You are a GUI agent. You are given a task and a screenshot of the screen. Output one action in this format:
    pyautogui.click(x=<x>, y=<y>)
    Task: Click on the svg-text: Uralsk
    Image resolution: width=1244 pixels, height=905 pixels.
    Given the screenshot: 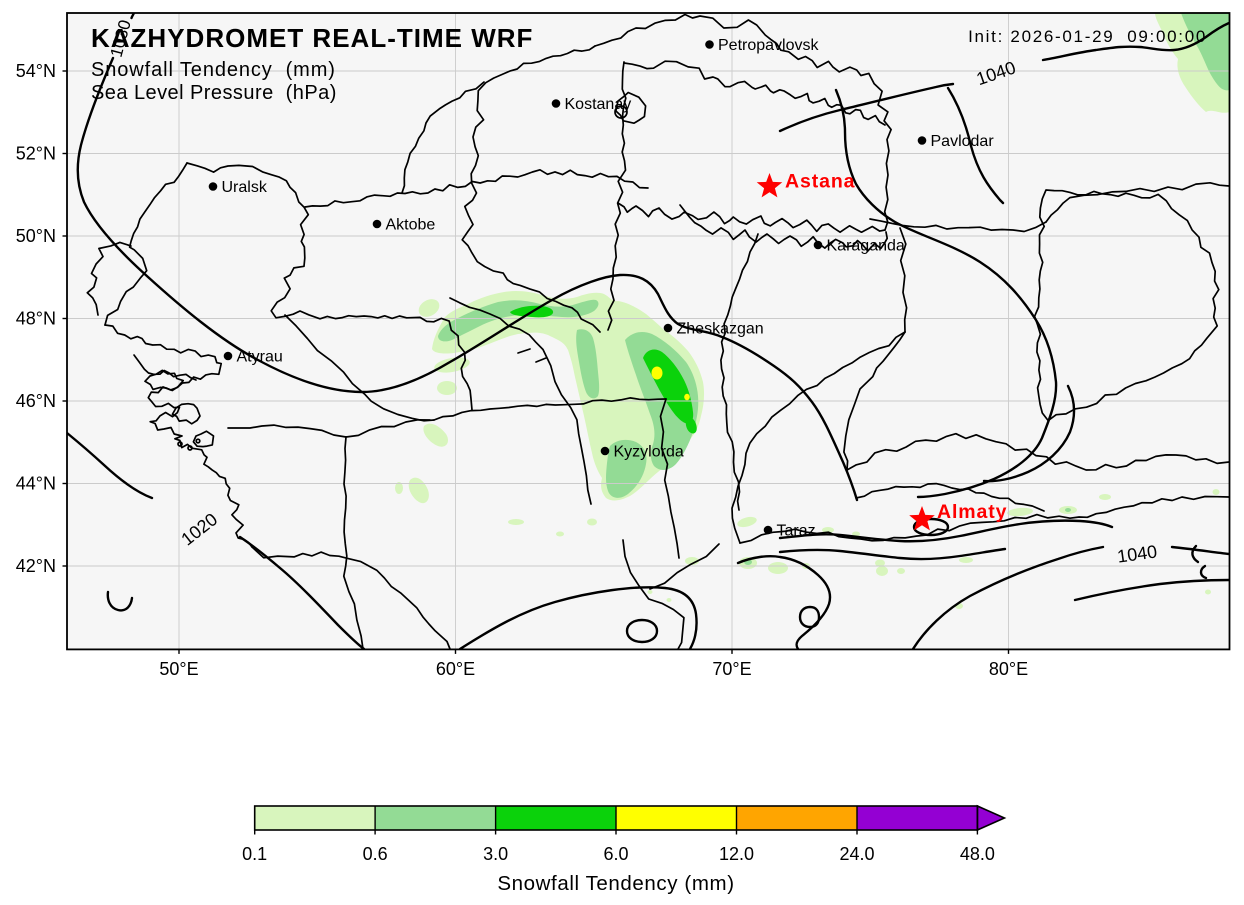 What is the action you would take?
    pyautogui.click(x=245, y=187)
    